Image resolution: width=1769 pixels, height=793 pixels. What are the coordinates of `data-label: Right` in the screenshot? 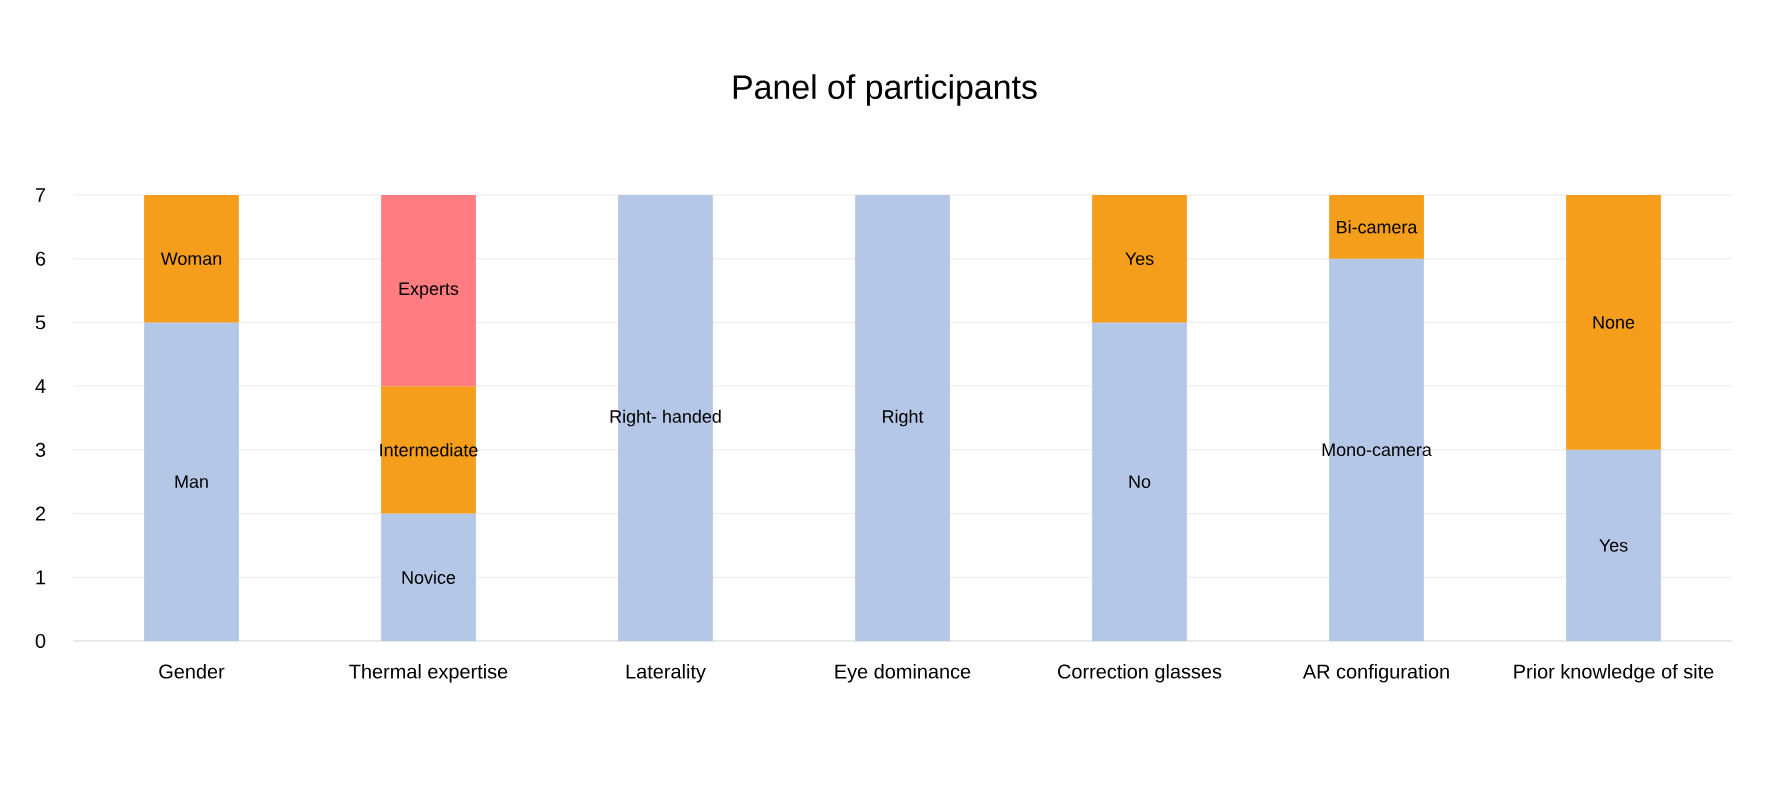 It's located at (903, 418).